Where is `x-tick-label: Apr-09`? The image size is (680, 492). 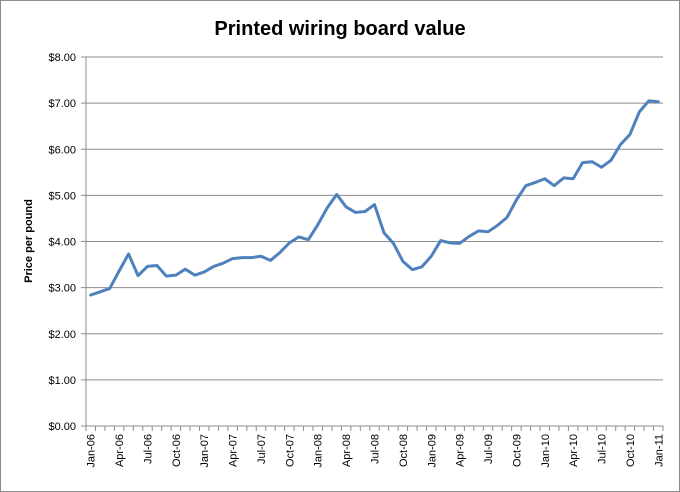 x-tick-label: Apr-09 is located at coordinates (461, 450).